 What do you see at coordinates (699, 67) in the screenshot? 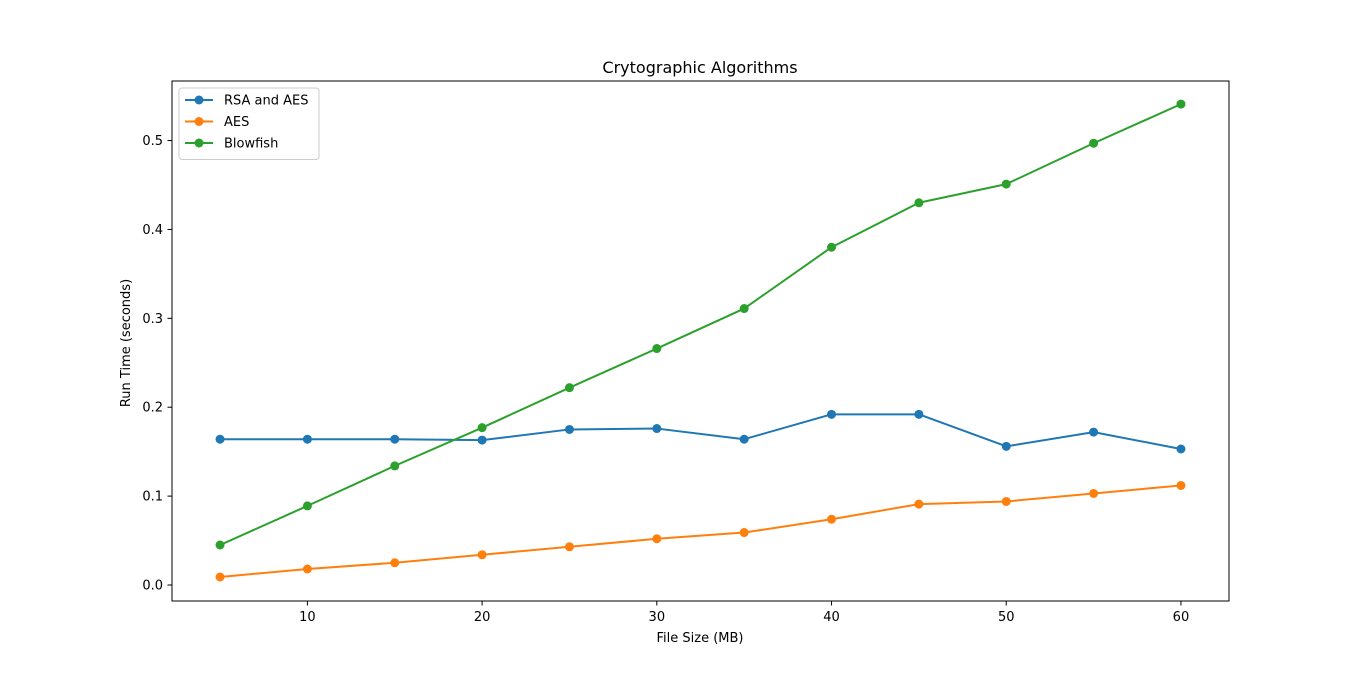
I see `chart-title: Crytographic Algorithms` at bounding box center [699, 67].